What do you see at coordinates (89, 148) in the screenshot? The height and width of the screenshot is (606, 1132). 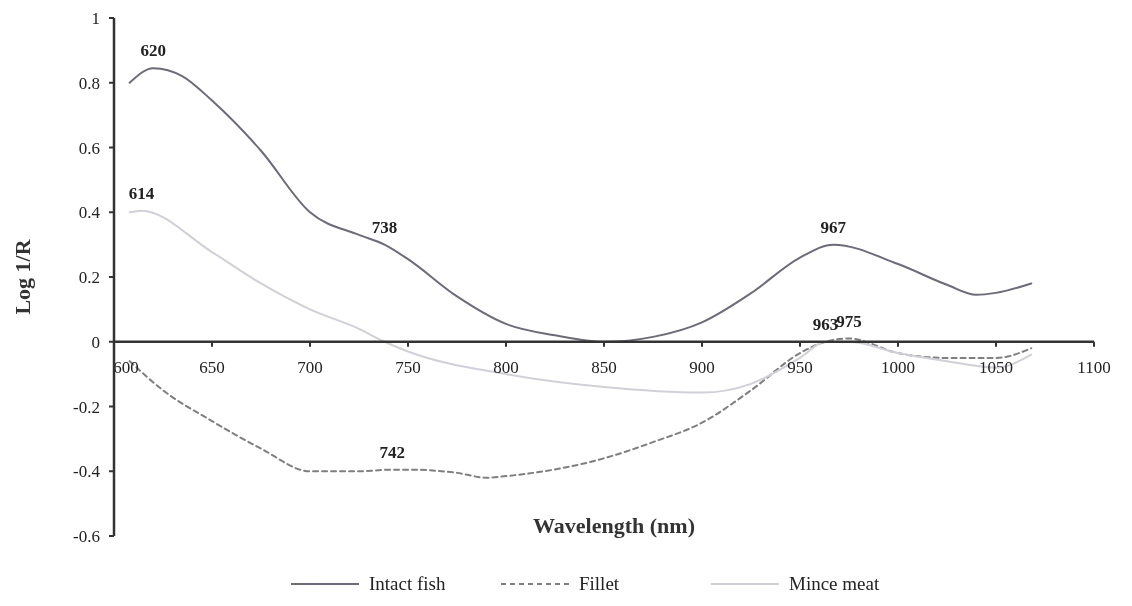 I see `y-tick-label: 0.6` at bounding box center [89, 148].